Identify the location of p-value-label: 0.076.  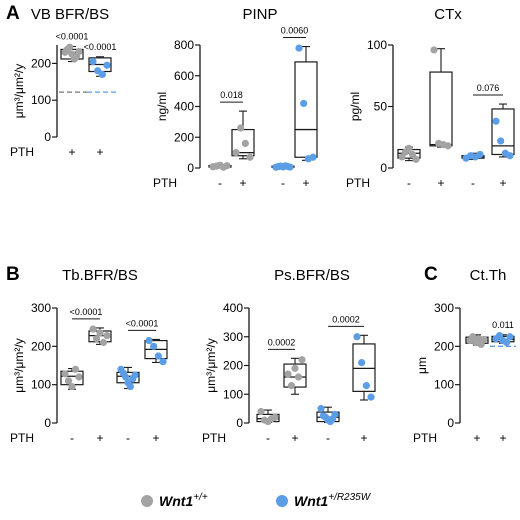
(488, 88).